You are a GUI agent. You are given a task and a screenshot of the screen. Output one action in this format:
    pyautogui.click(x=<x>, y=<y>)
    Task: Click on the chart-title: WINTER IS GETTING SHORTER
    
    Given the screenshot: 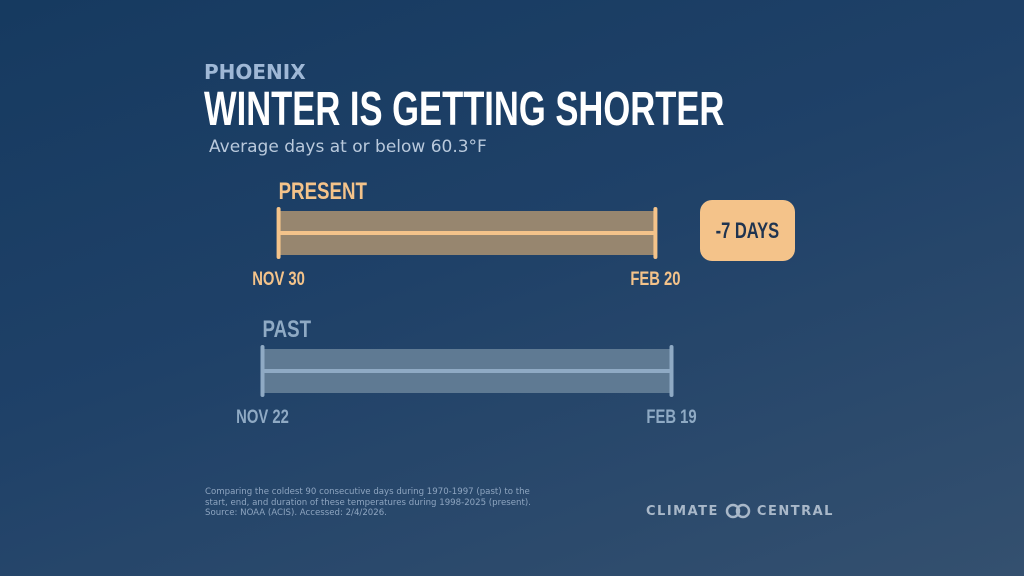 What is the action you would take?
    pyautogui.click(x=464, y=109)
    